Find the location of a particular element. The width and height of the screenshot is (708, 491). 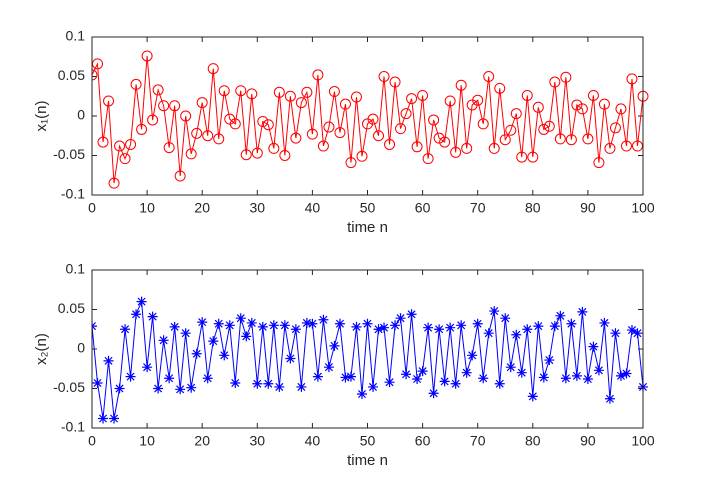

x-tick-label: 0 is located at coordinates (92, 208).